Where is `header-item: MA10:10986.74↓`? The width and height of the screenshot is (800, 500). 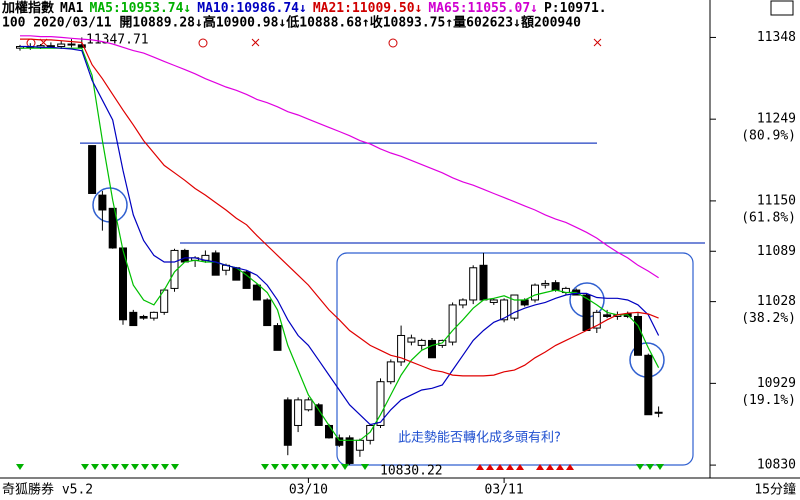
header-item: MA10:10986.74↓ is located at coordinates (252, 8).